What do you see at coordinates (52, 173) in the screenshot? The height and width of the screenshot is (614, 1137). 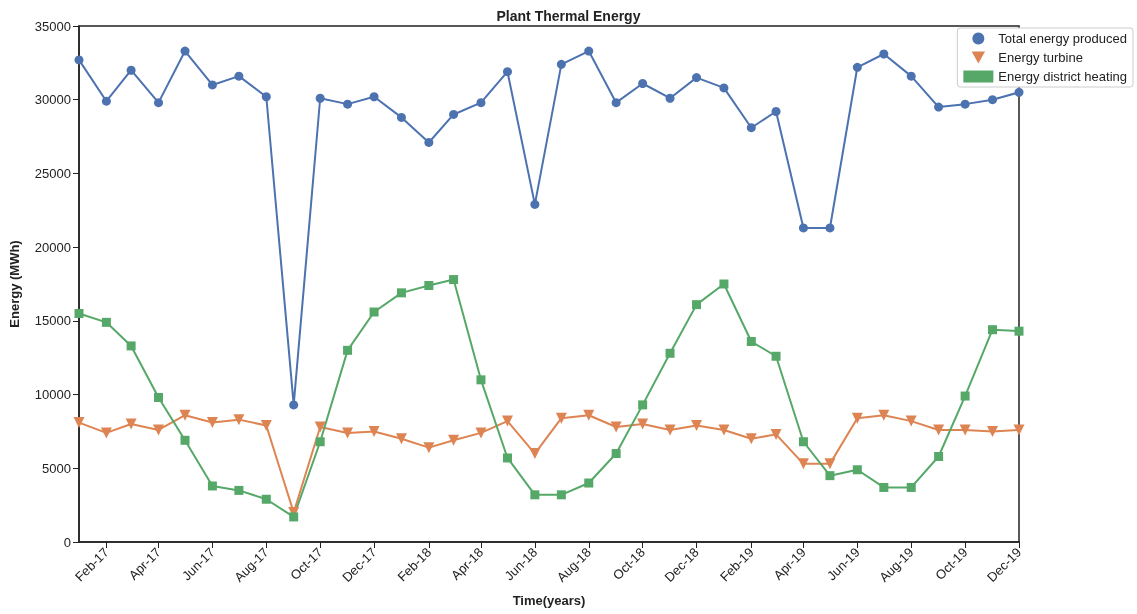 I see `y-tick-label: 25000` at bounding box center [52, 173].